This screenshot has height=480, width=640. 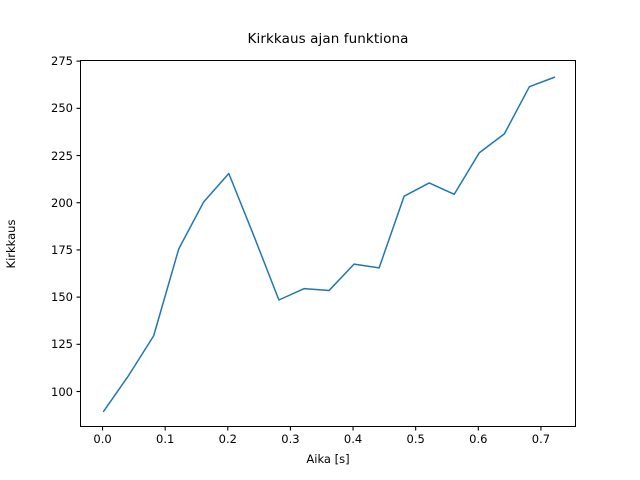 I want to click on x-axis-tick-label: 0.2, so click(x=227, y=439).